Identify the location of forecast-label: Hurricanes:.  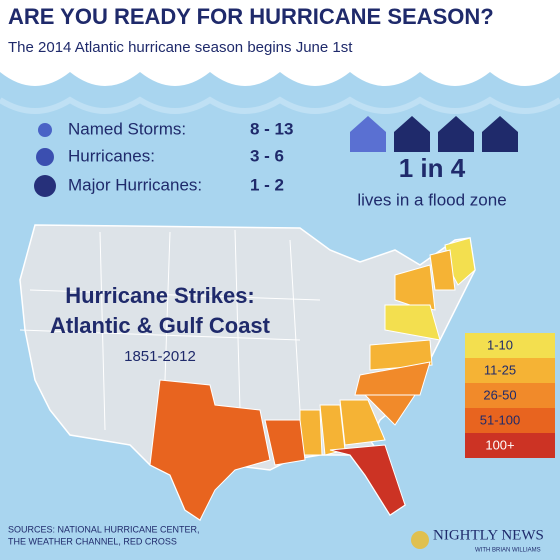
(111, 155).